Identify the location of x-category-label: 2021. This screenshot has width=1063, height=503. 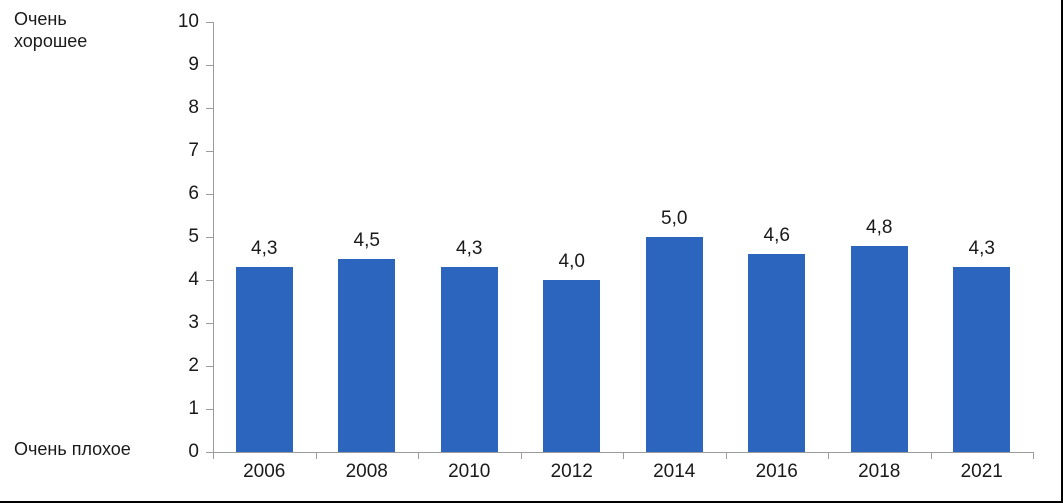
(981, 471).